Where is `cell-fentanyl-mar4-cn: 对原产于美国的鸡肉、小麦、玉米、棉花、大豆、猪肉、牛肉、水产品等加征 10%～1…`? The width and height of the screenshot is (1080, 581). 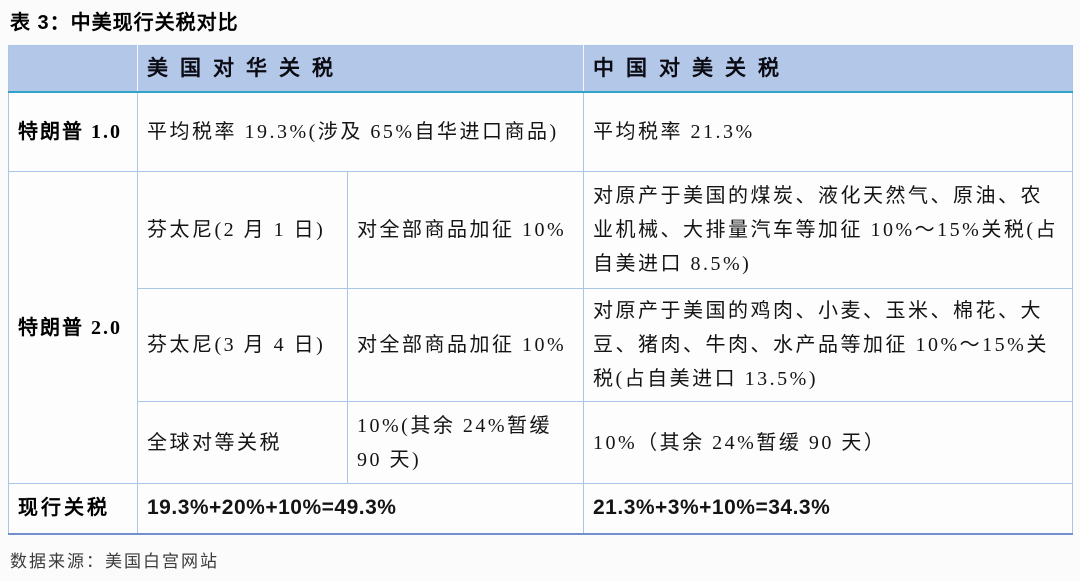
cell-fentanyl-mar4-cn: 对原产于美国的鸡肉、小麦、玉米、棉花、大豆、猪肉、牛肉、水产品等加征 10%～1… is located at coordinates (828, 345).